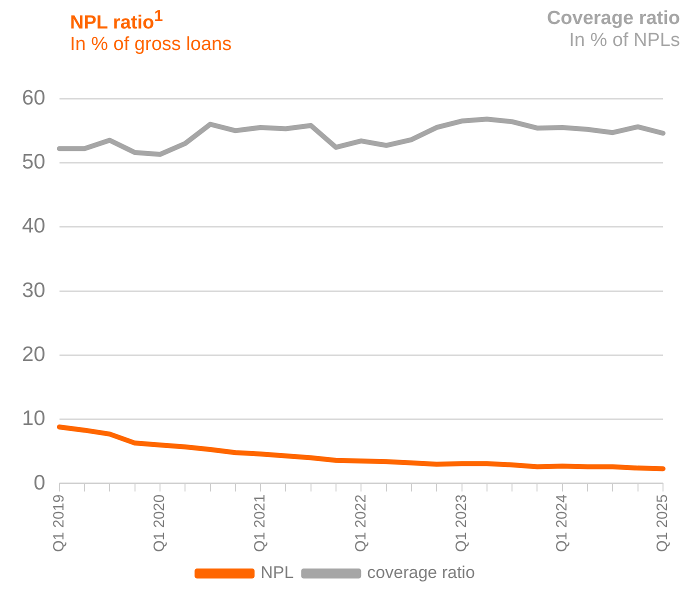 The height and width of the screenshot is (606, 692). What do you see at coordinates (151, 45) in the screenshot?
I see `chart-subtitle: In % of gross loans` at bounding box center [151, 45].